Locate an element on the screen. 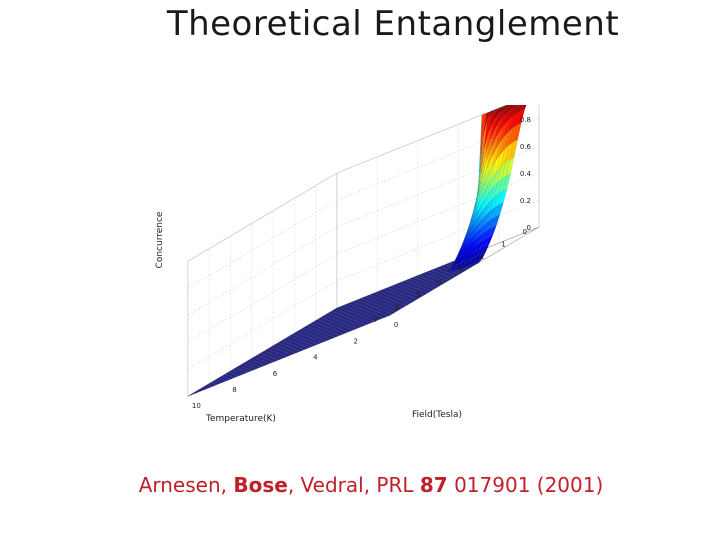  x-tick-label: 2 is located at coordinates (482, 257).